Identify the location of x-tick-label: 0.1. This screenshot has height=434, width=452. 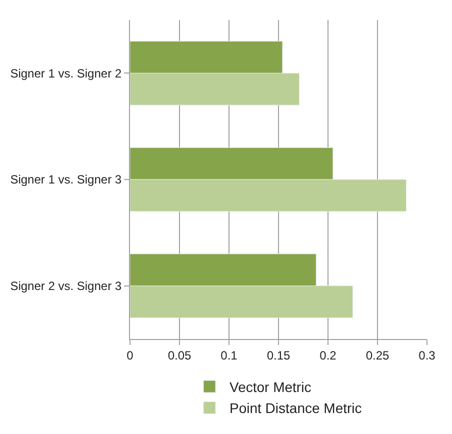
(229, 355).